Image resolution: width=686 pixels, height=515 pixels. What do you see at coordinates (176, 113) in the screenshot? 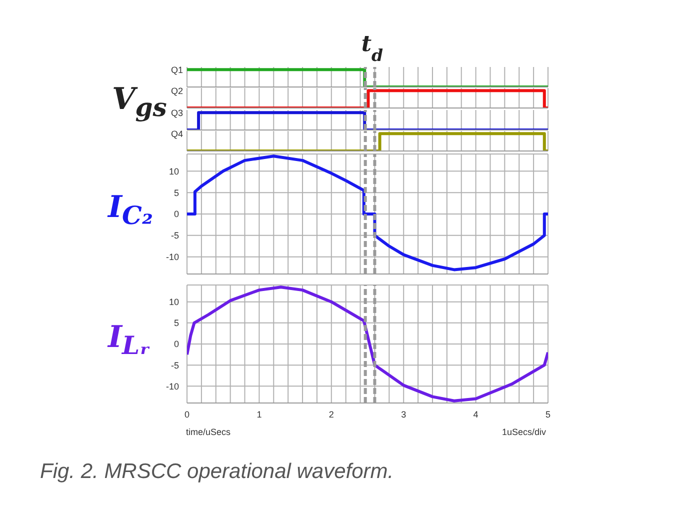
I see `series-label: Q3` at bounding box center [176, 113].